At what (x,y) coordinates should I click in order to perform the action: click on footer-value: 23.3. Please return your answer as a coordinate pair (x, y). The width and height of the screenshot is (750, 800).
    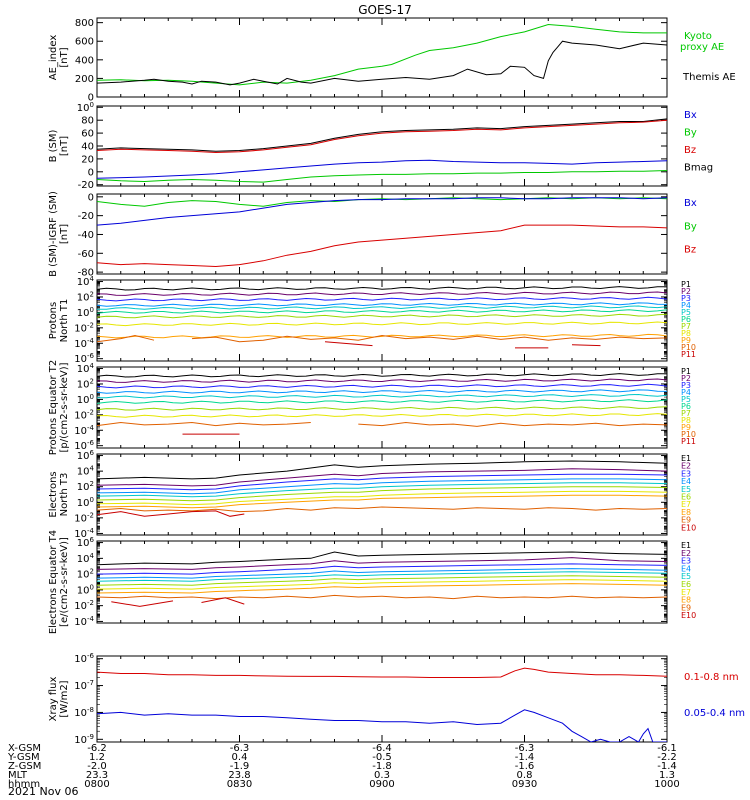
    Looking at the image, I should click on (97, 775).